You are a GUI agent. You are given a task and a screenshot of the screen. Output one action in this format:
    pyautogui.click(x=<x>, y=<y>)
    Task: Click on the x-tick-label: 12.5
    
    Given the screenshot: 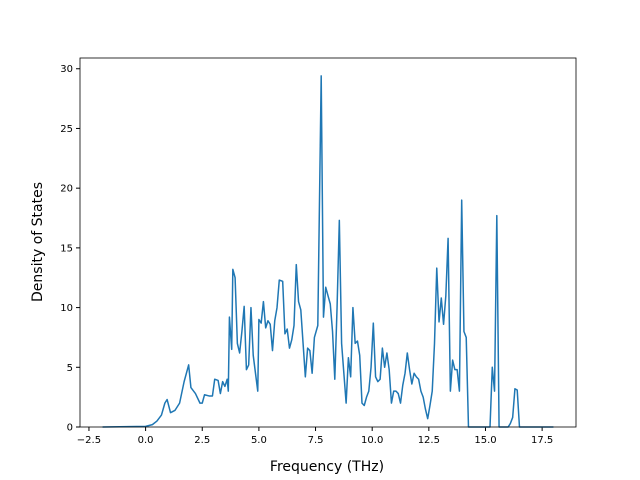 What is the action you would take?
    pyautogui.click(x=429, y=440)
    